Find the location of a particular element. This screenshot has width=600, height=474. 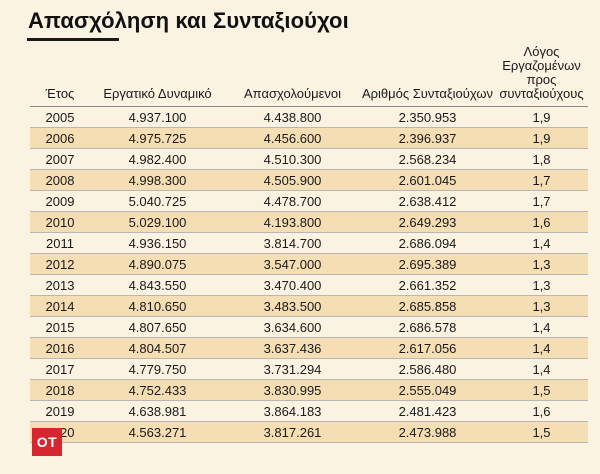

cell-employed: 3.470.400 is located at coordinates (292, 285).